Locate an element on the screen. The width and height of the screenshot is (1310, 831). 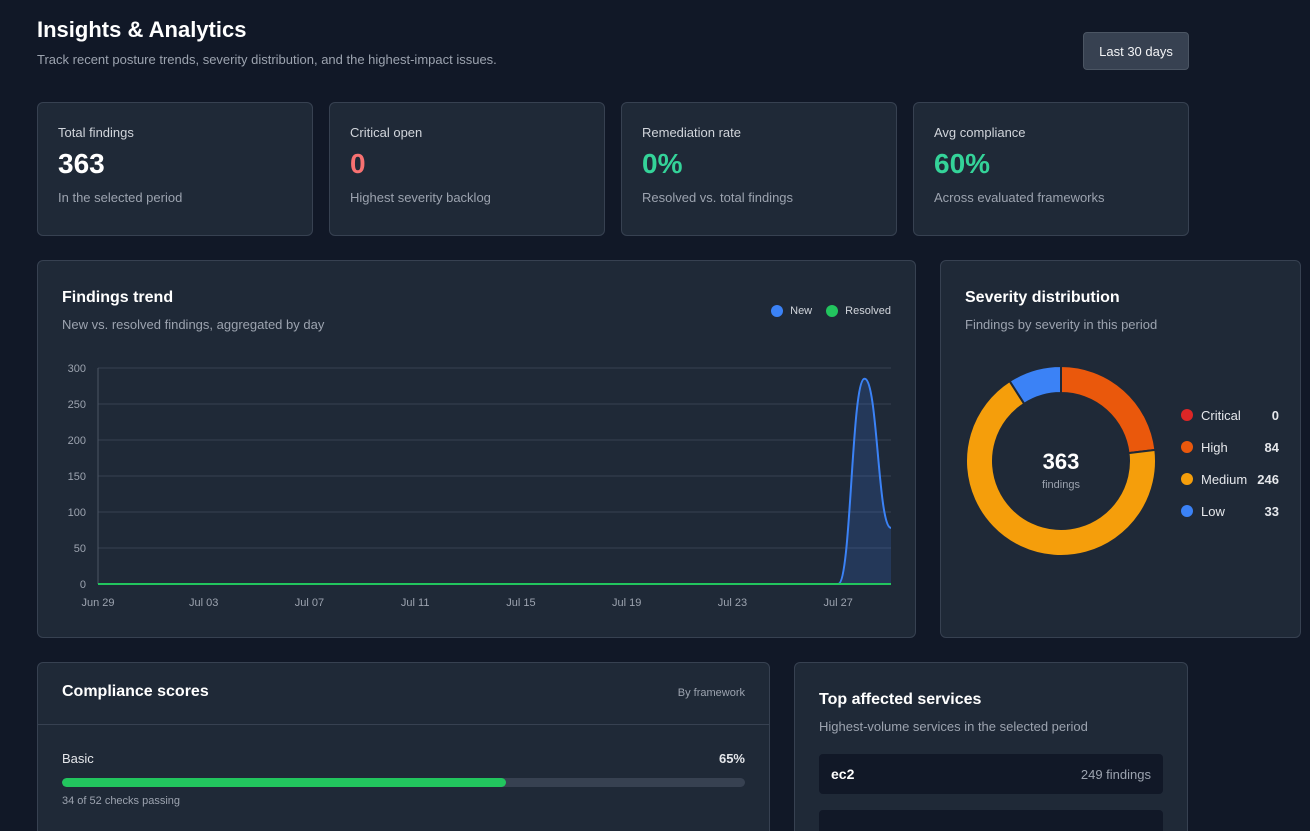
severity-subtitle: Findings by severity in this period is located at coordinates (1061, 324).